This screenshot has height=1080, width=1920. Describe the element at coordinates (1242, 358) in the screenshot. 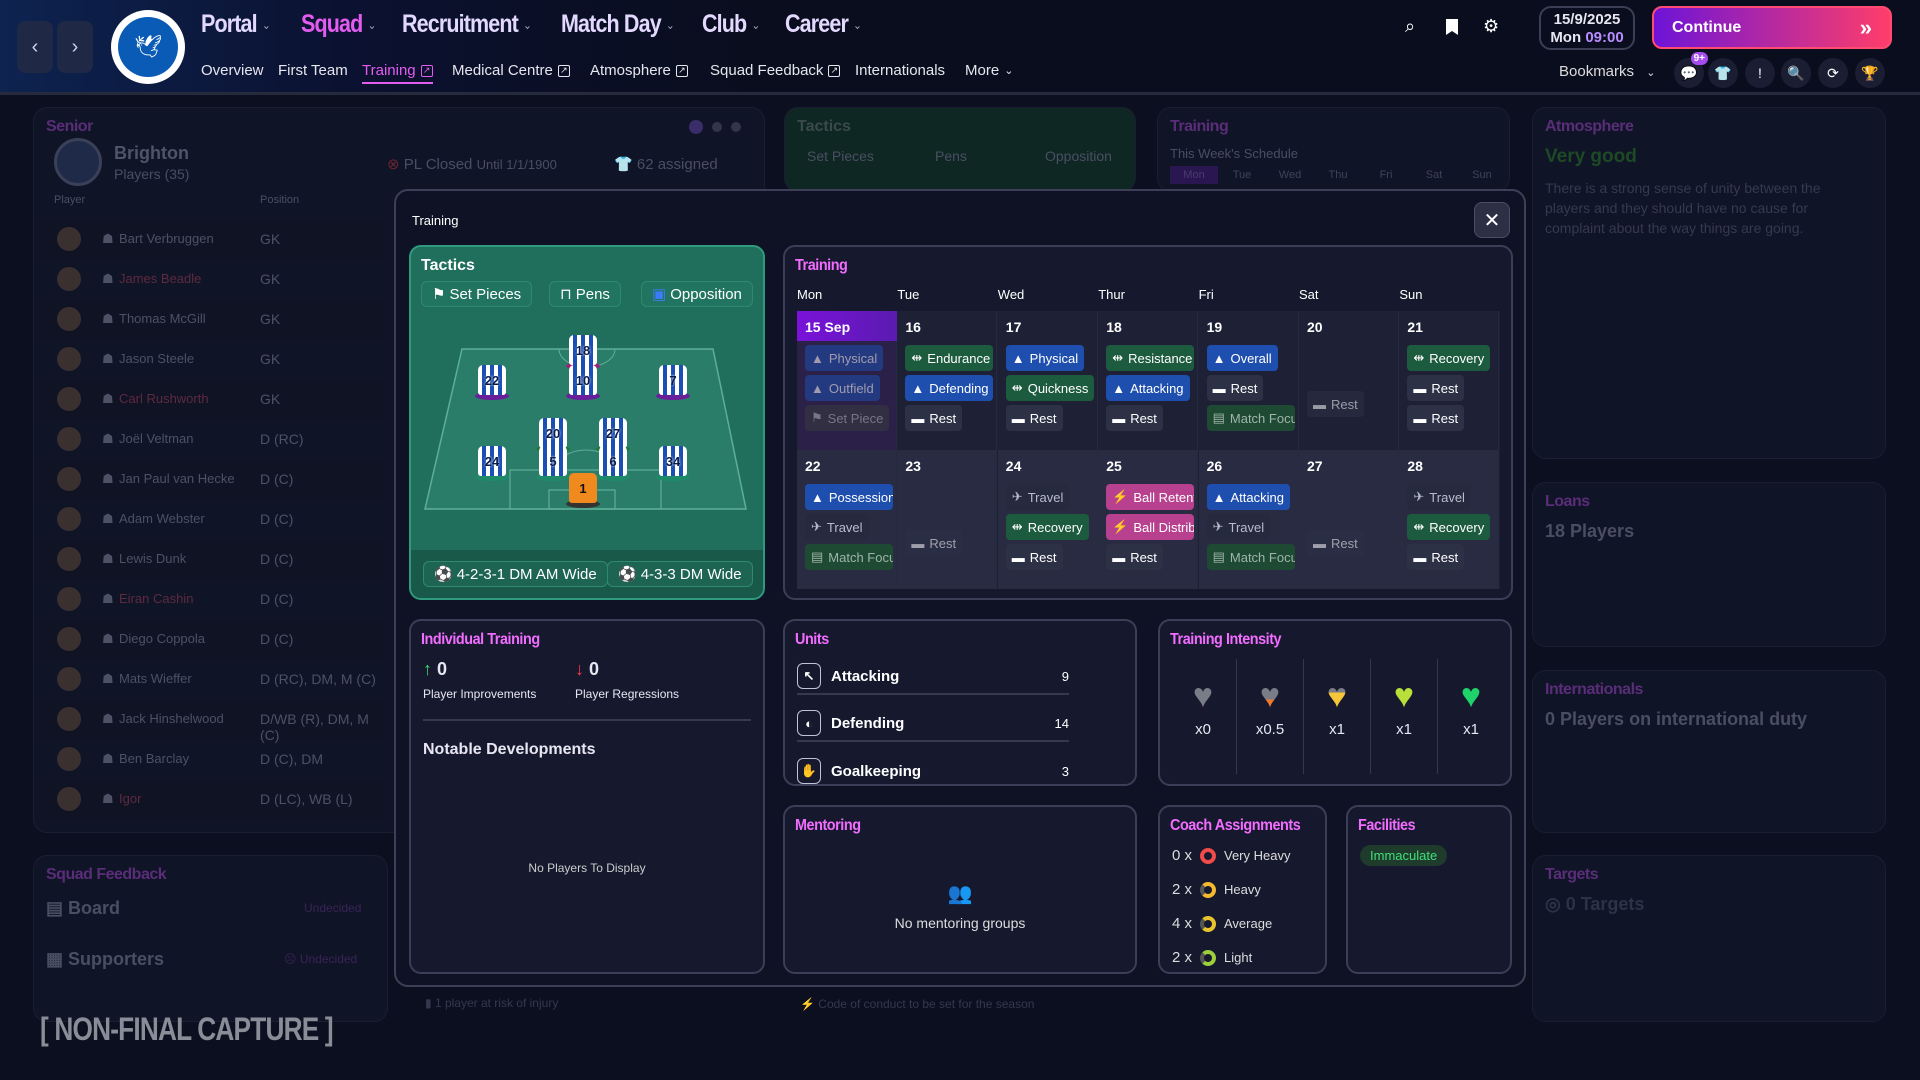

I see `training-session: ▲ Overall` at that location.